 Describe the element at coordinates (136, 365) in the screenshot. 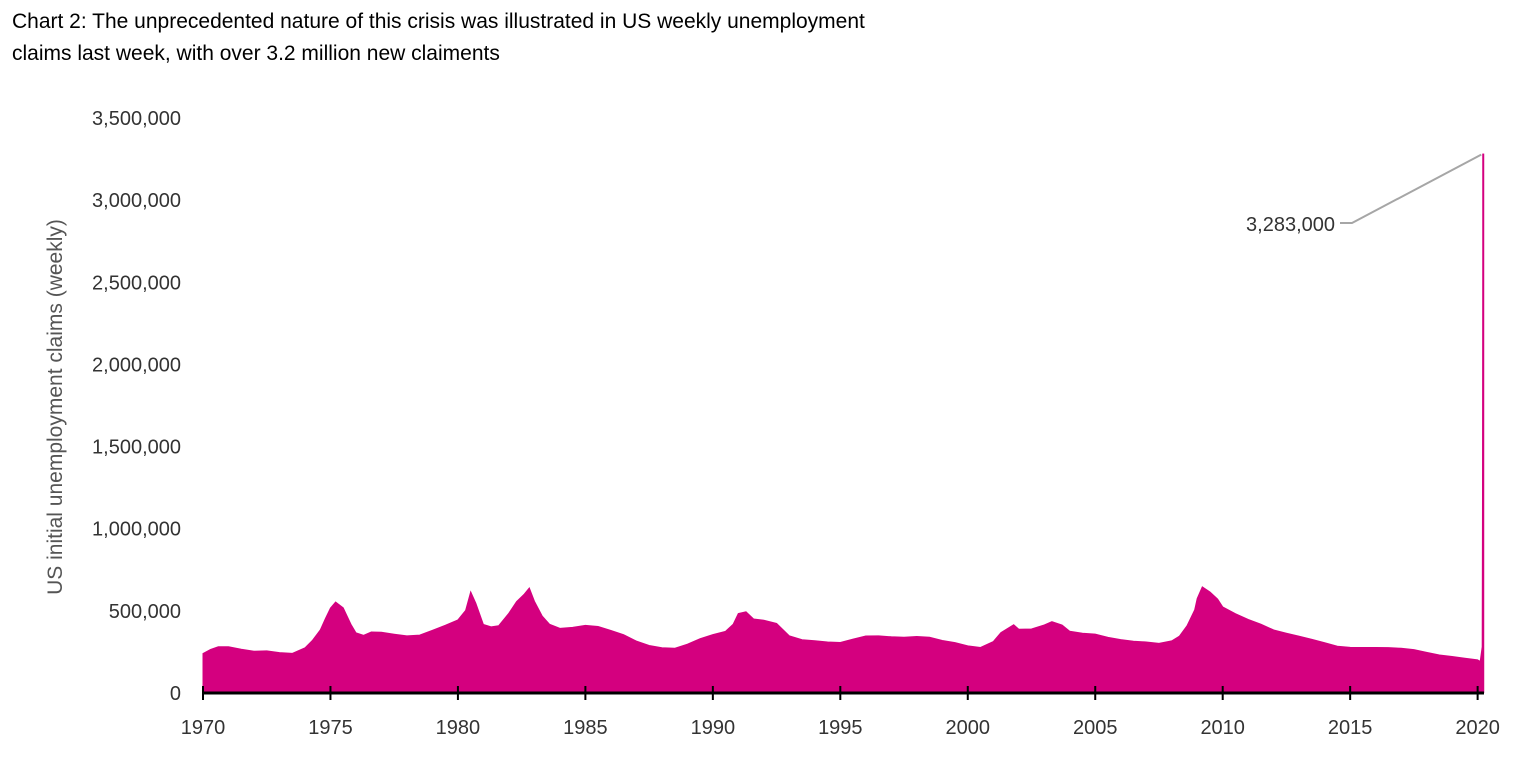

I see `y-tick-label: 2,000,000` at that location.